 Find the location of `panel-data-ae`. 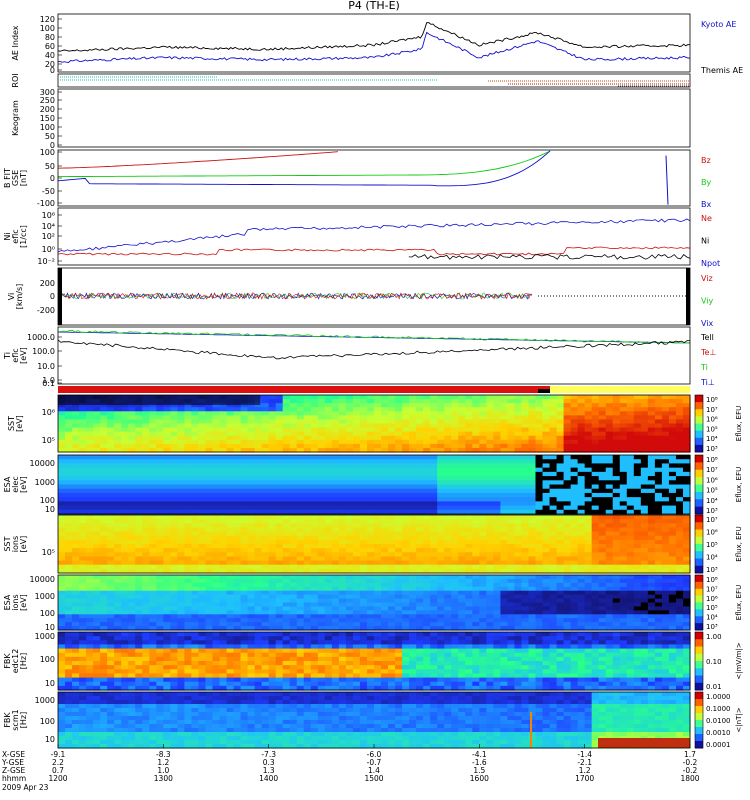

panel-data-ae is located at coordinates (374, 42).